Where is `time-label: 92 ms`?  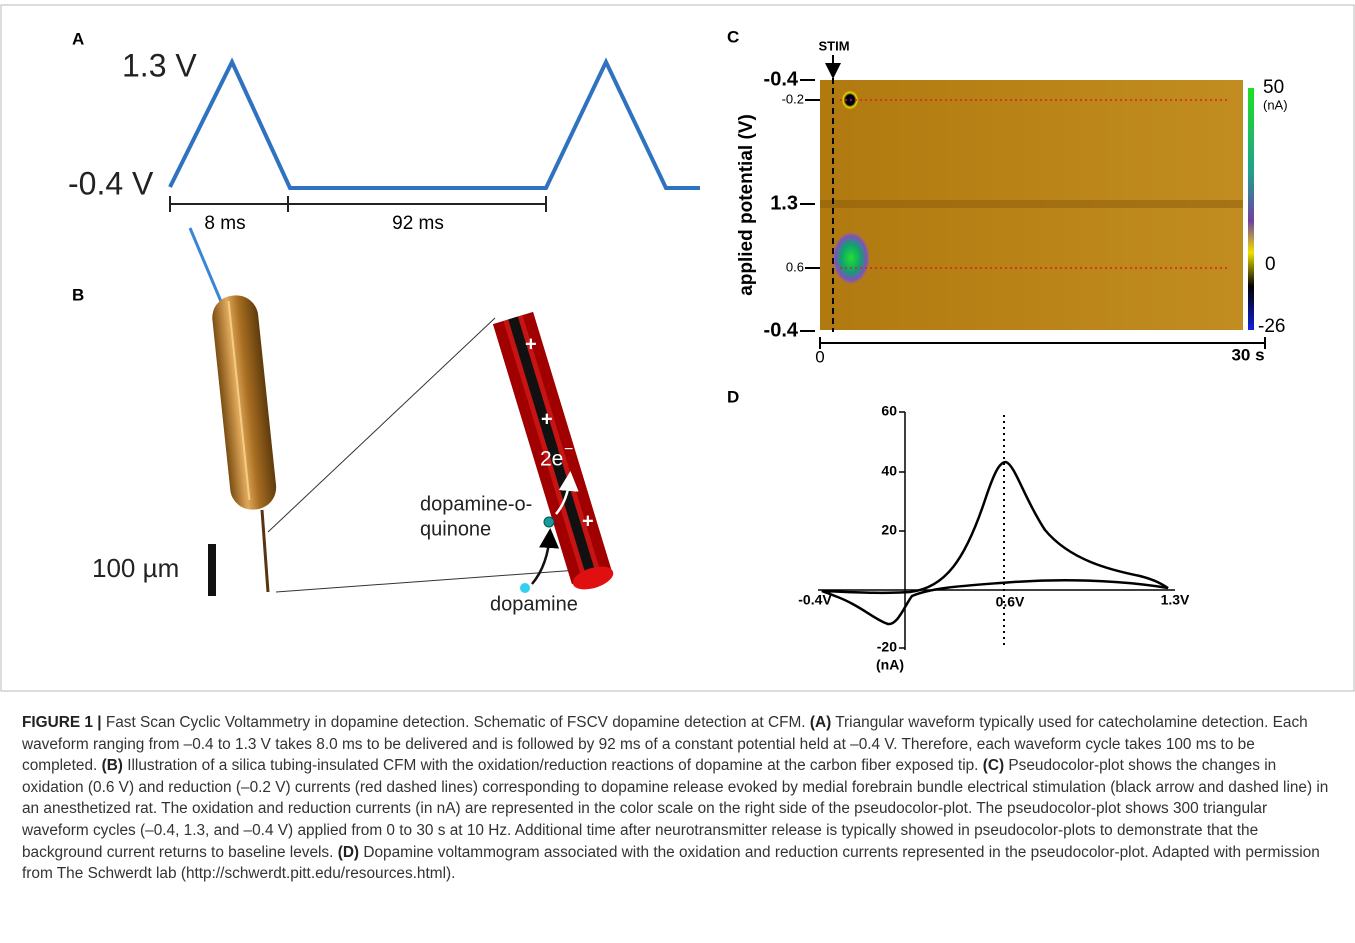
time-label: 92 ms is located at coordinates (418, 223).